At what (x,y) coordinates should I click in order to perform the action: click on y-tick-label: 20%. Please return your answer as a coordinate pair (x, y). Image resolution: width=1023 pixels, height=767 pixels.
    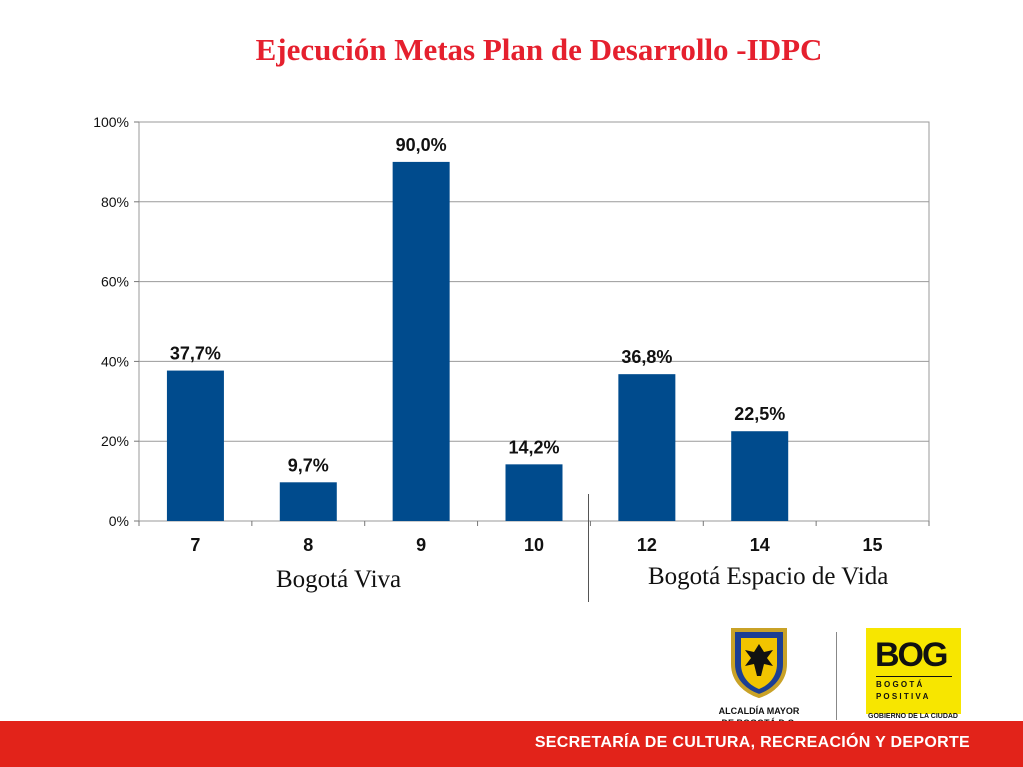
    Looking at the image, I should click on (115, 441).